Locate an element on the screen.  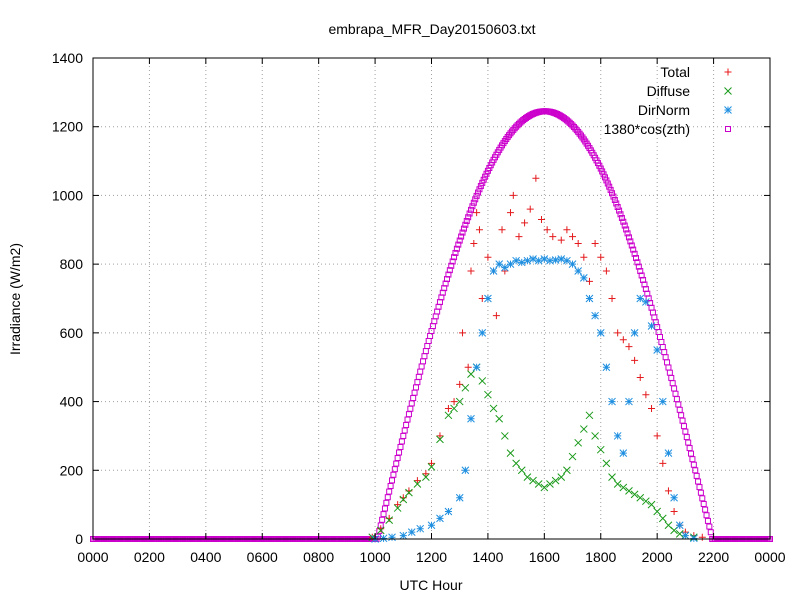
y-tick-label: 200 is located at coordinates (72, 470).